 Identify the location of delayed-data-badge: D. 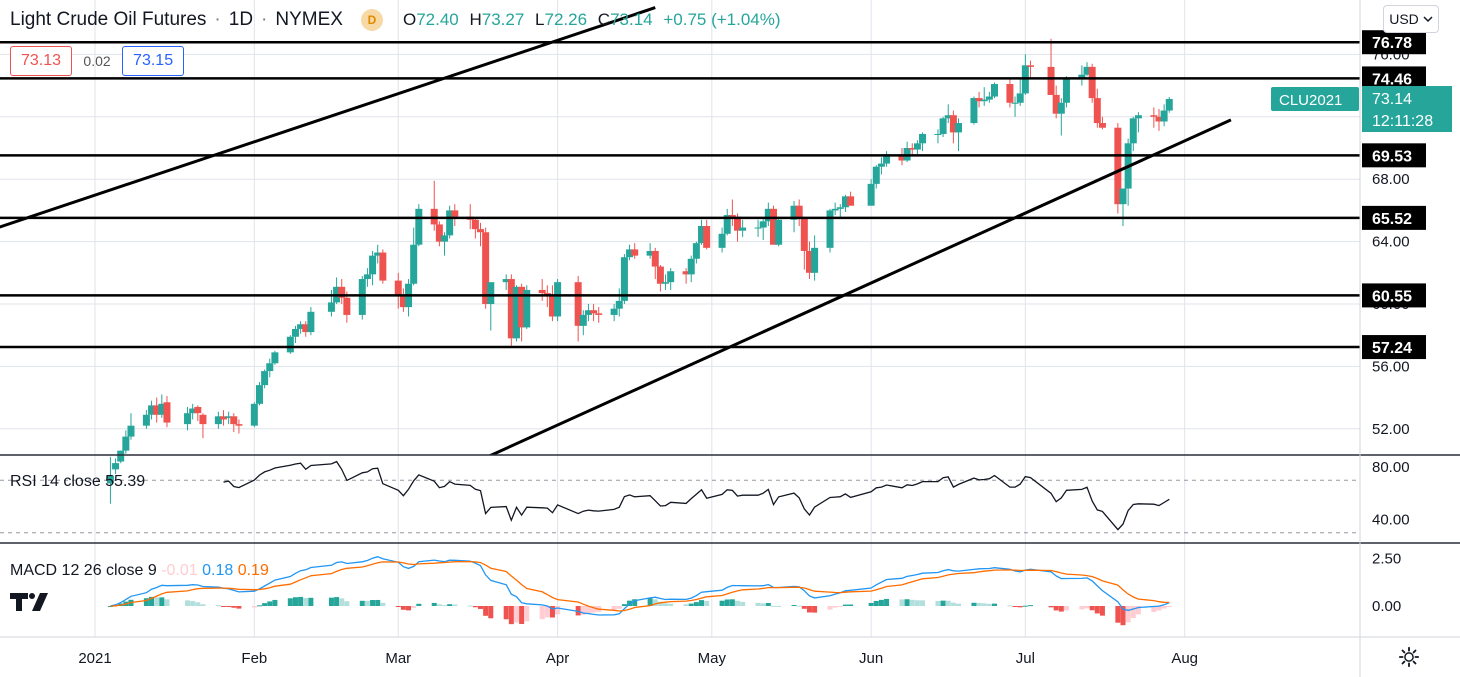
(371, 20).